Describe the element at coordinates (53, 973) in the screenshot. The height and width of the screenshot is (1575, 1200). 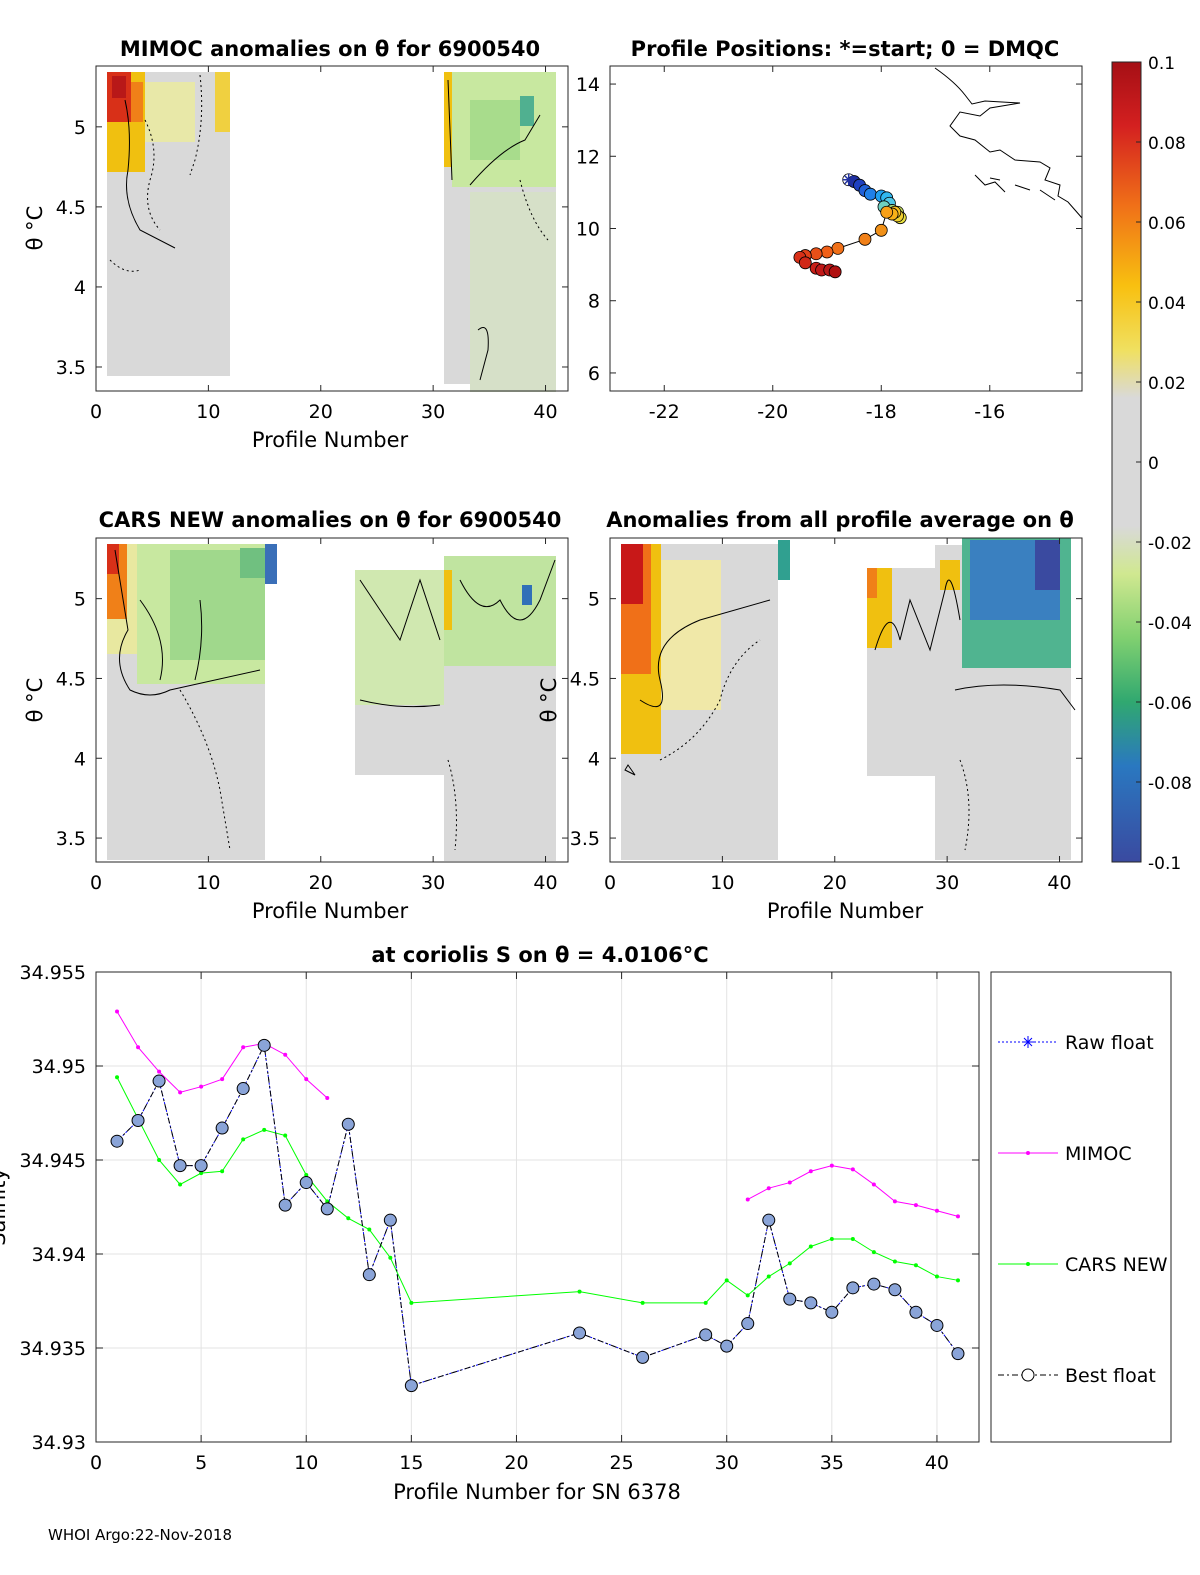
I see `y-tick-label: 34.955` at that location.